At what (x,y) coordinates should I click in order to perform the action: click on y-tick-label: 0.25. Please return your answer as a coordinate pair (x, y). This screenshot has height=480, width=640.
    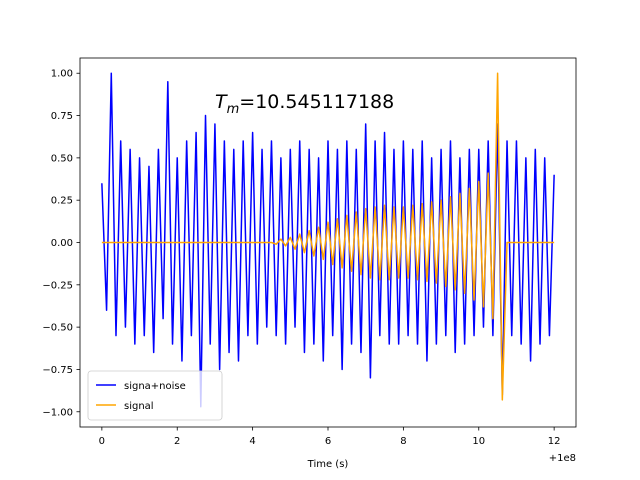
    Looking at the image, I should click on (62, 201).